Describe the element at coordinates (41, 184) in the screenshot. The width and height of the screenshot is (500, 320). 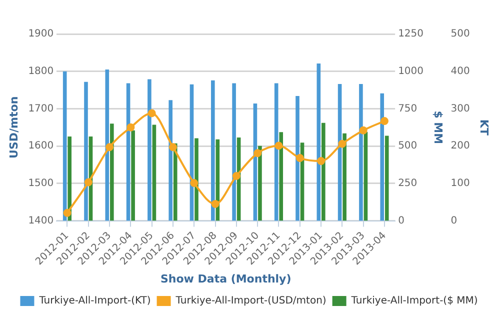
I see `y-tick-label: 1500` at that location.